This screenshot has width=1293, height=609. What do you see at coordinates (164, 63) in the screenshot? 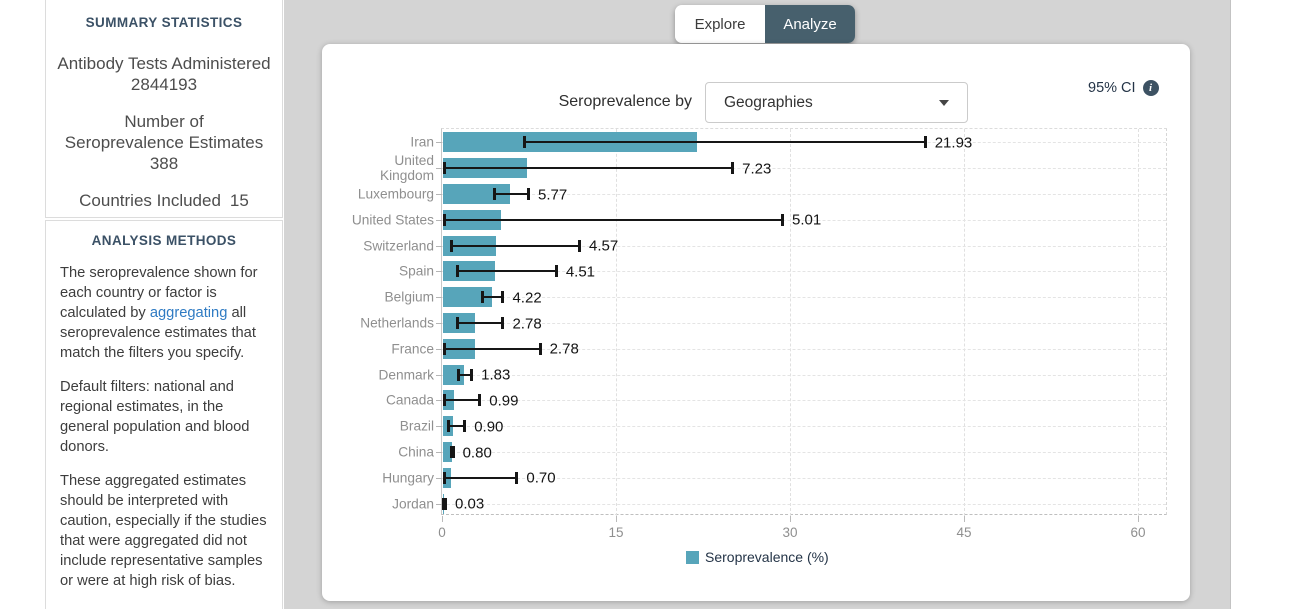
I see `stat-label: Antibody Tests Administered` at bounding box center [164, 63].